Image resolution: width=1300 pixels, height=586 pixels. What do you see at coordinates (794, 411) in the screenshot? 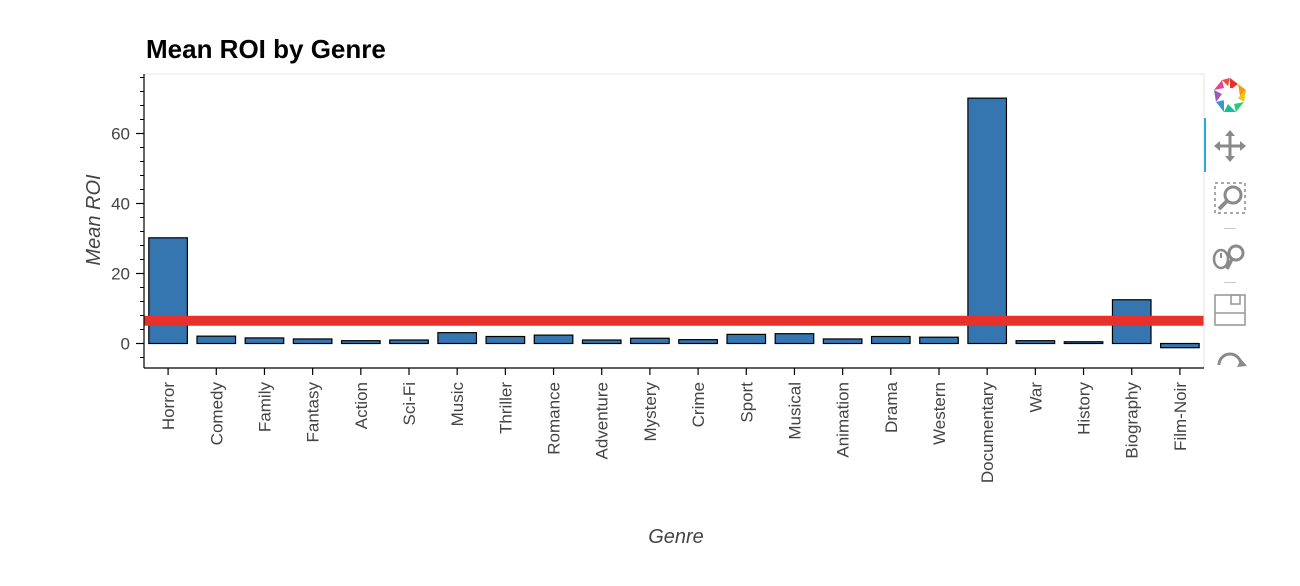
I see `x-tick-label-musical: Musical` at bounding box center [794, 411].